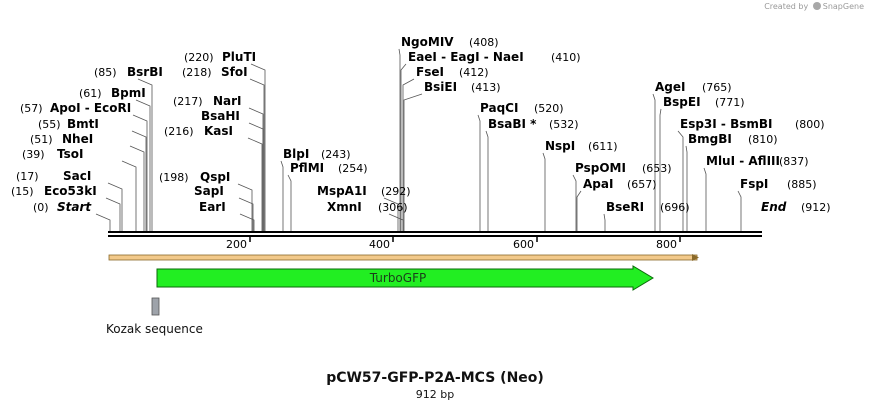  What do you see at coordinates (430, 72) in the screenshot?
I see `enzyme-label: FseI` at bounding box center [430, 72].